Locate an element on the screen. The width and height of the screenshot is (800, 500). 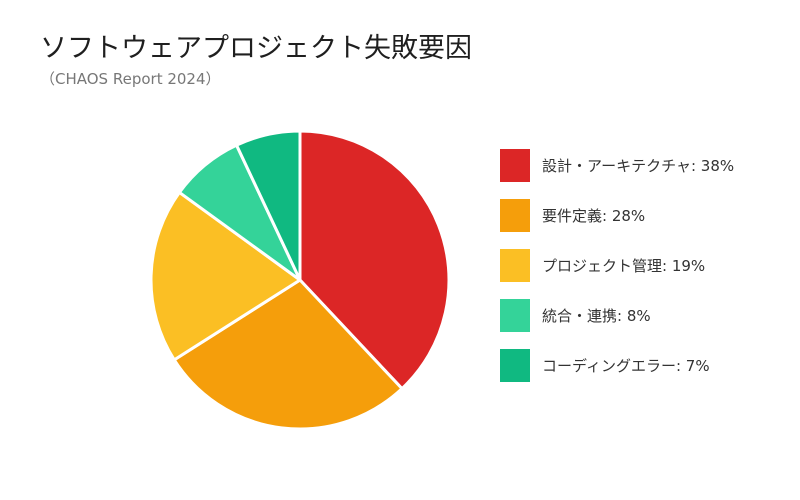
chart-title: ソフトウェアプロジェクト失敗要因 is located at coordinates (256, 48).